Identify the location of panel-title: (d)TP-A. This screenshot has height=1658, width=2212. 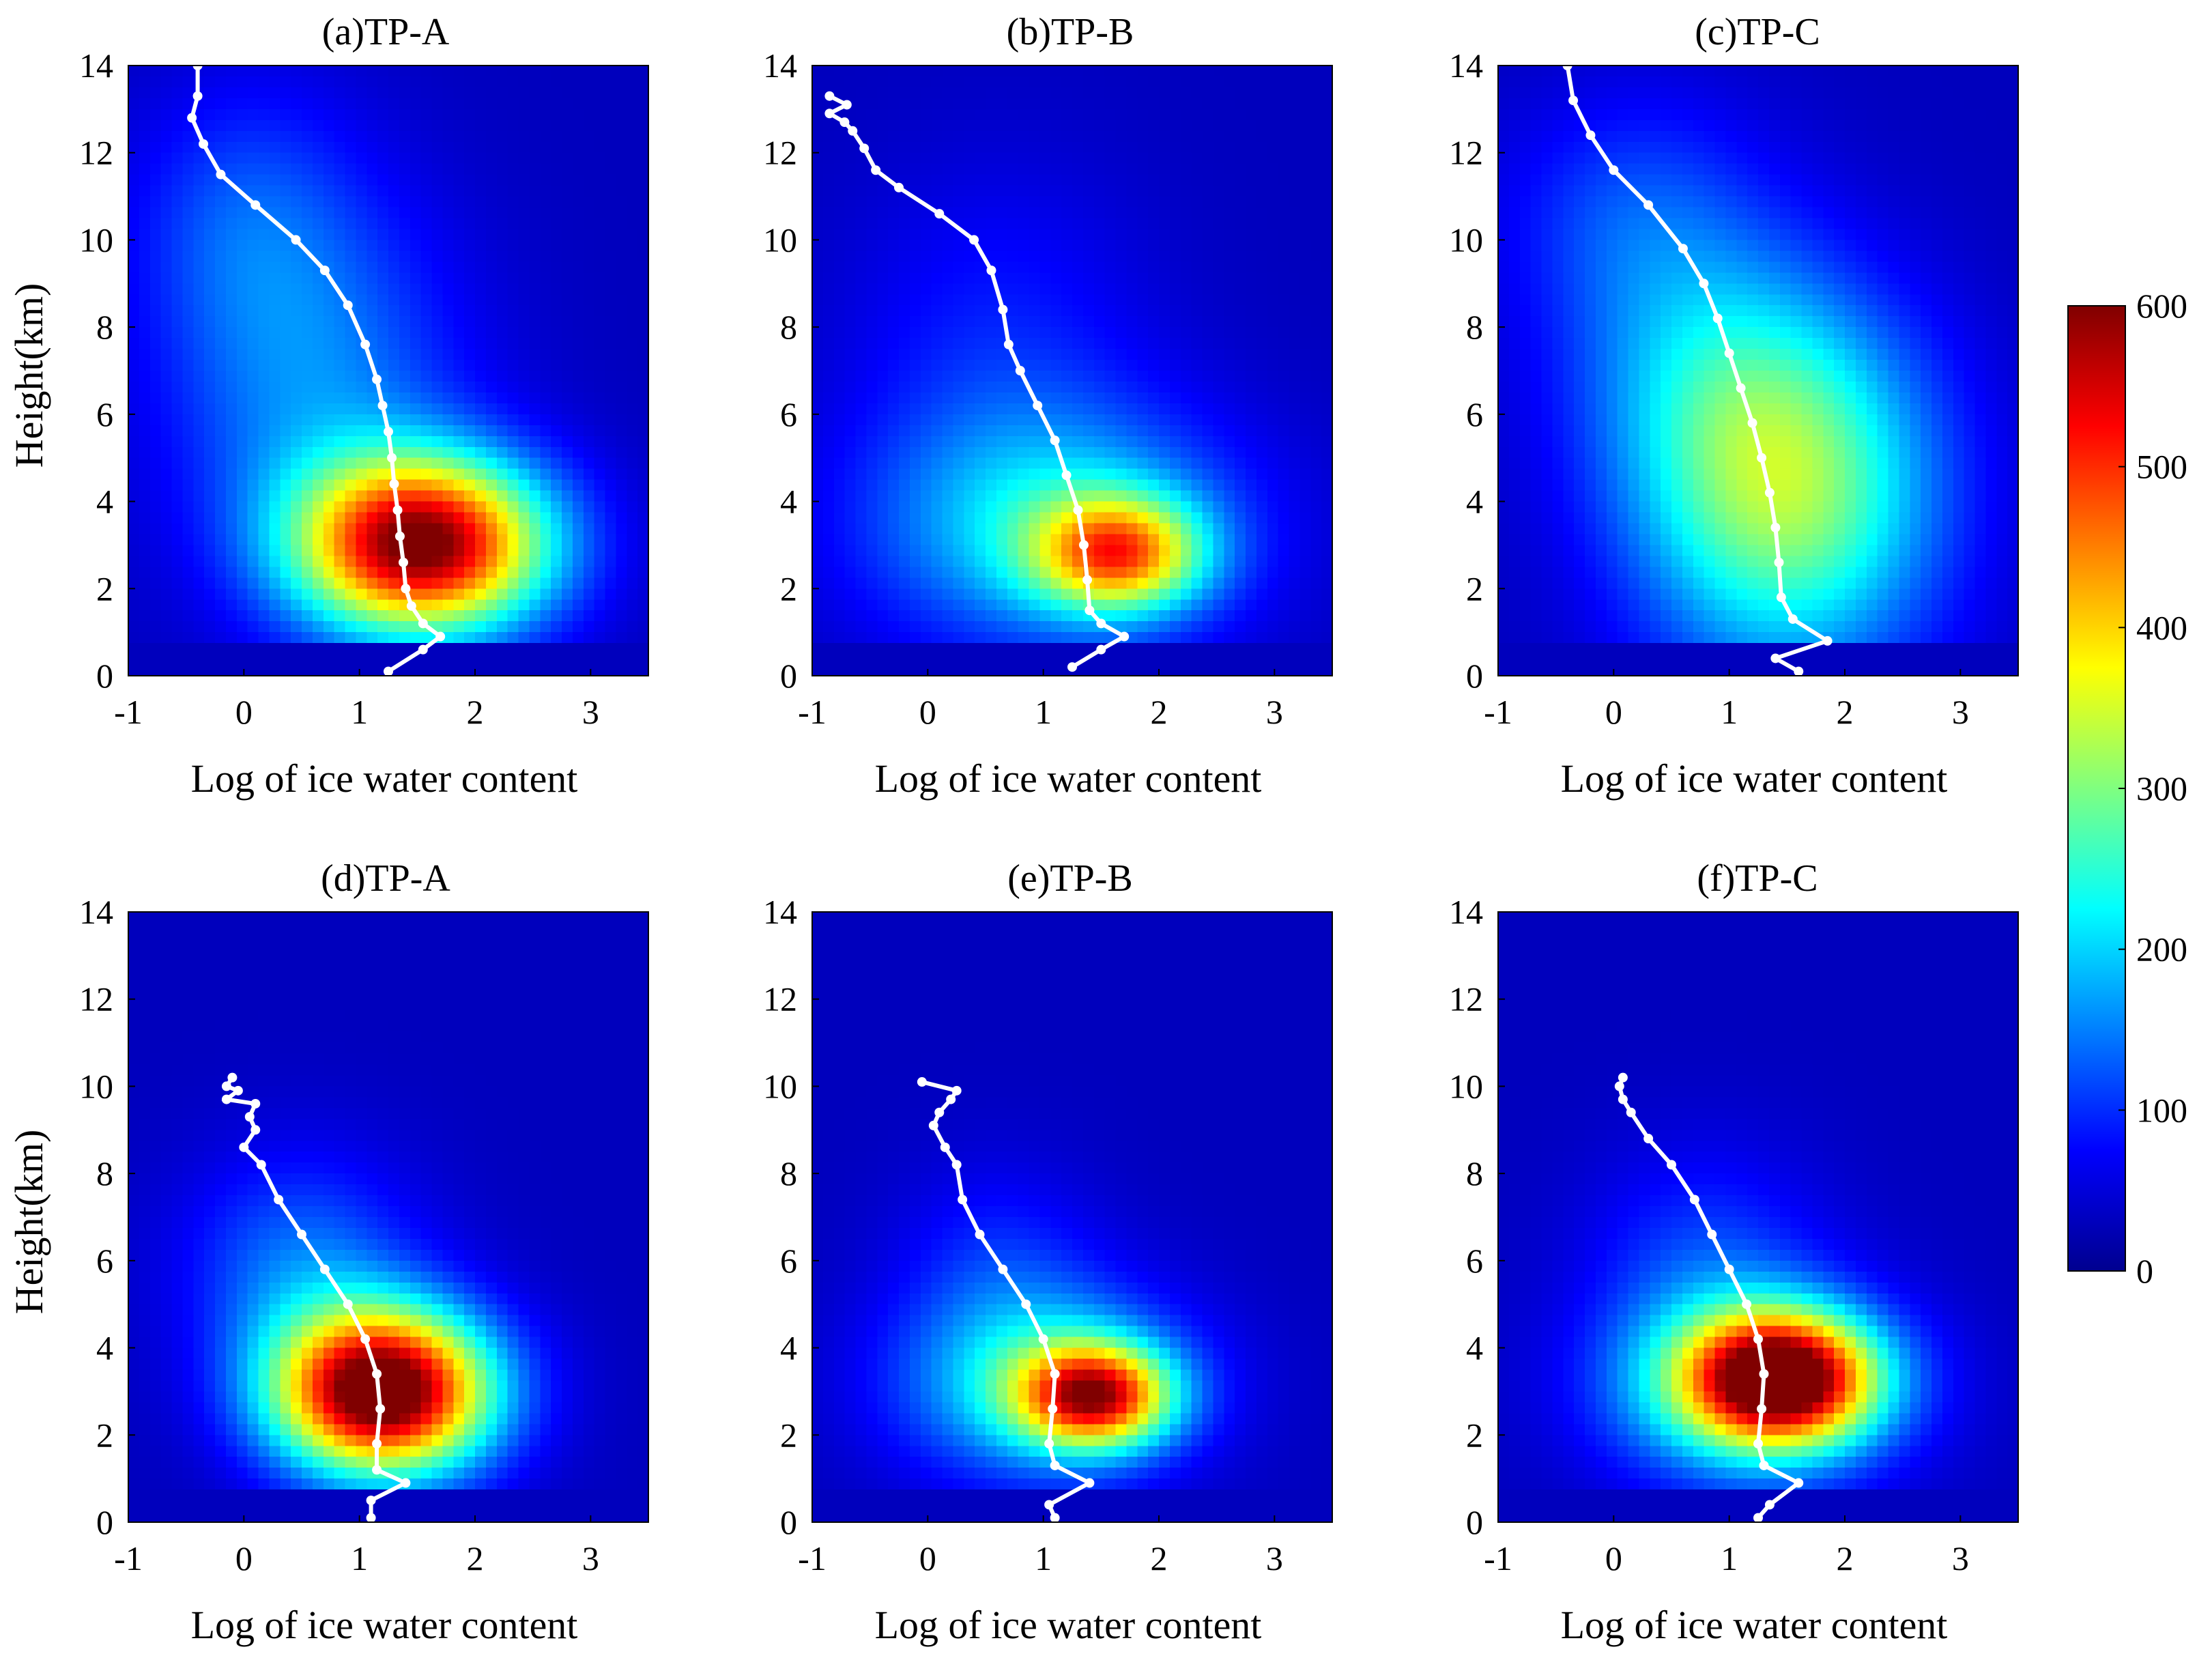
(385, 878).